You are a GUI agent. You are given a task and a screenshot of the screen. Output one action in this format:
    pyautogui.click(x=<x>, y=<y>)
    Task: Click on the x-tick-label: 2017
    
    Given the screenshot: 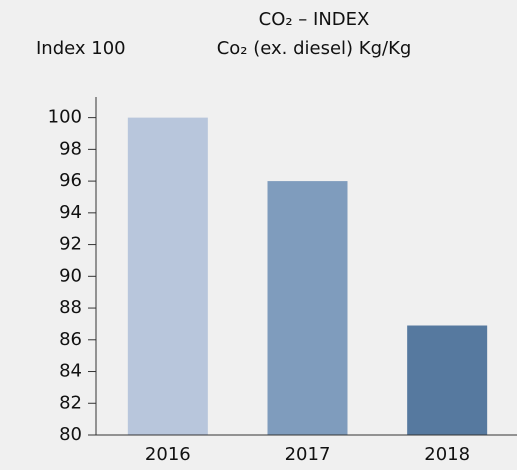 What is the action you would take?
    pyautogui.click(x=308, y=454)
    